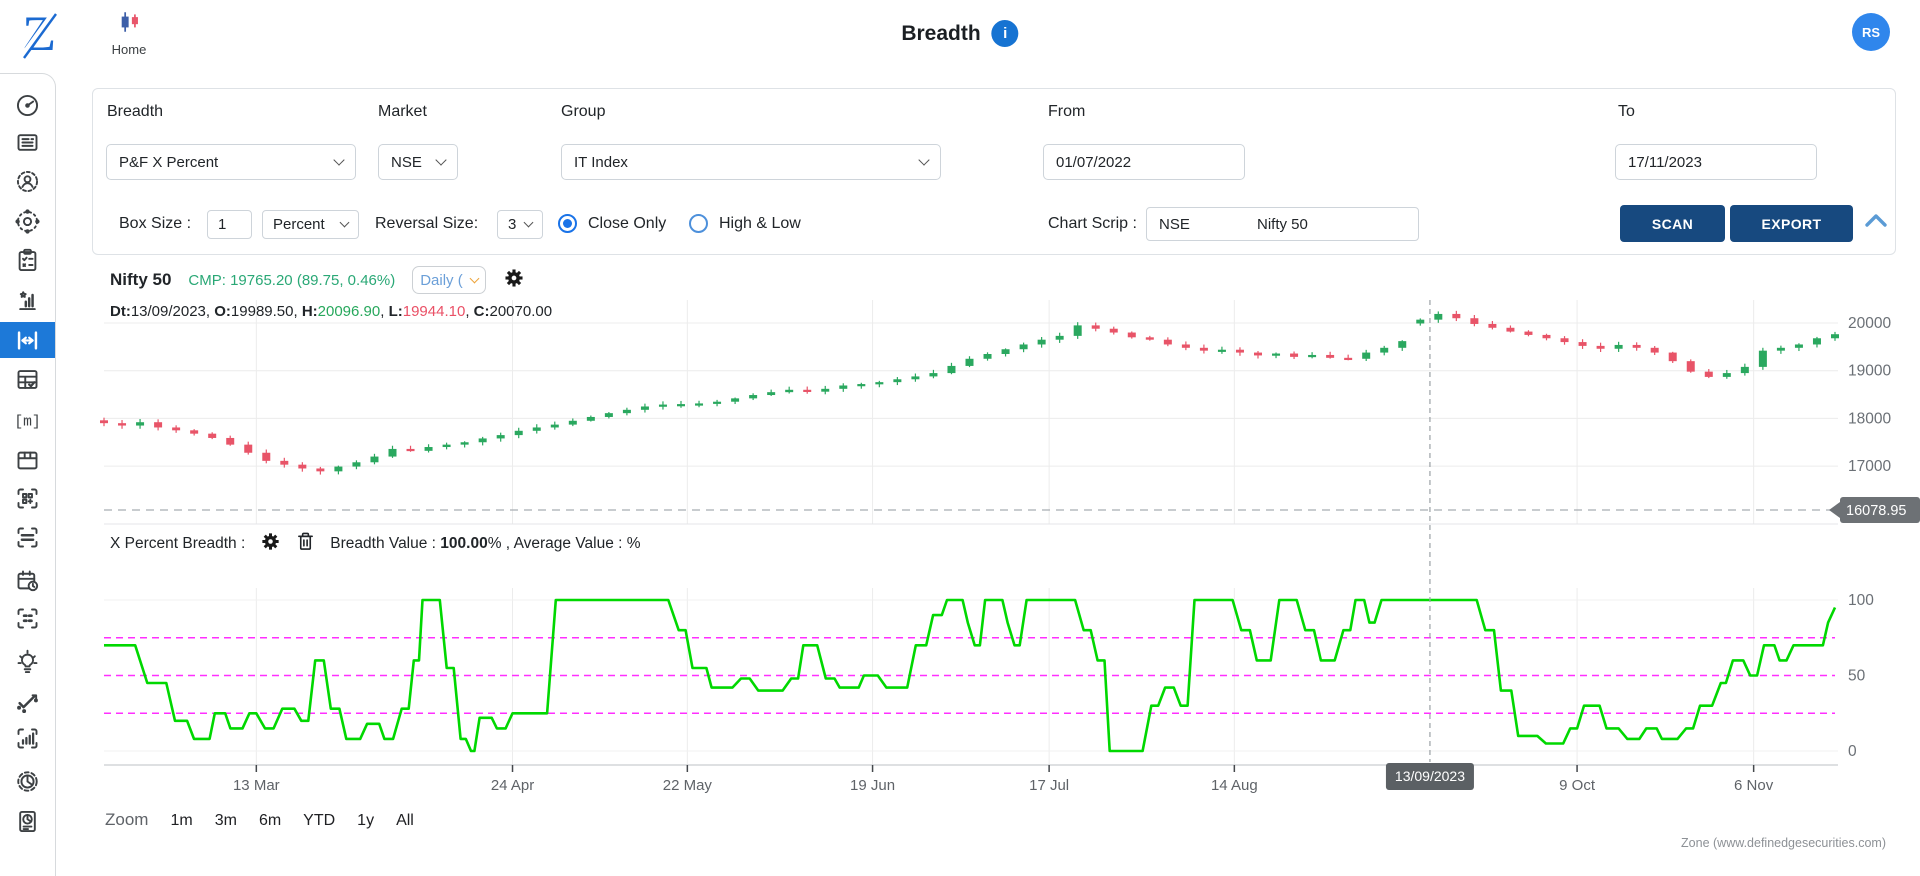  Describe the element at coordinates (521, 311) in the screenshot. I see `ohlc-segment: 20070.00` at that location.